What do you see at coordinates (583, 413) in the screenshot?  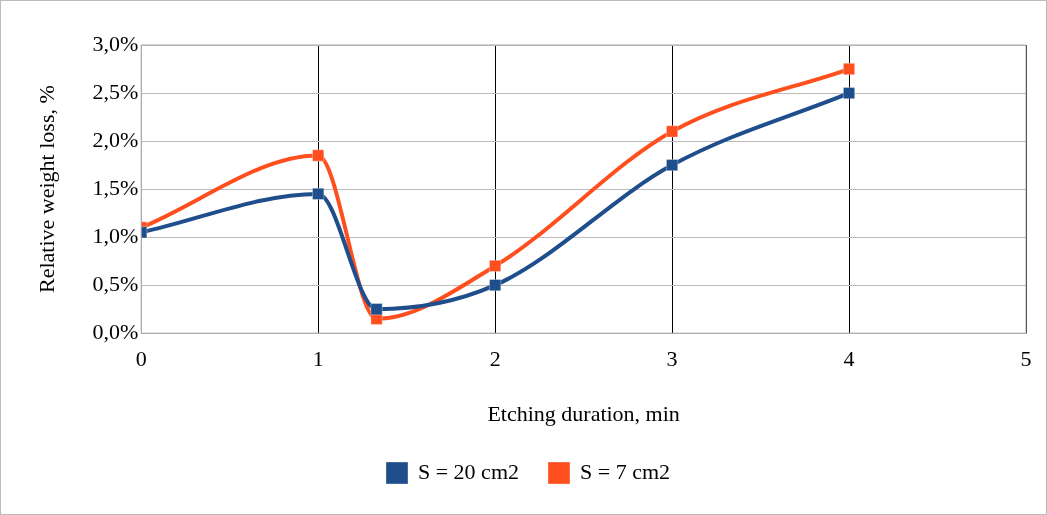 I see `x-axis-title: Etching duration, min` at bounding box center [583, 413].